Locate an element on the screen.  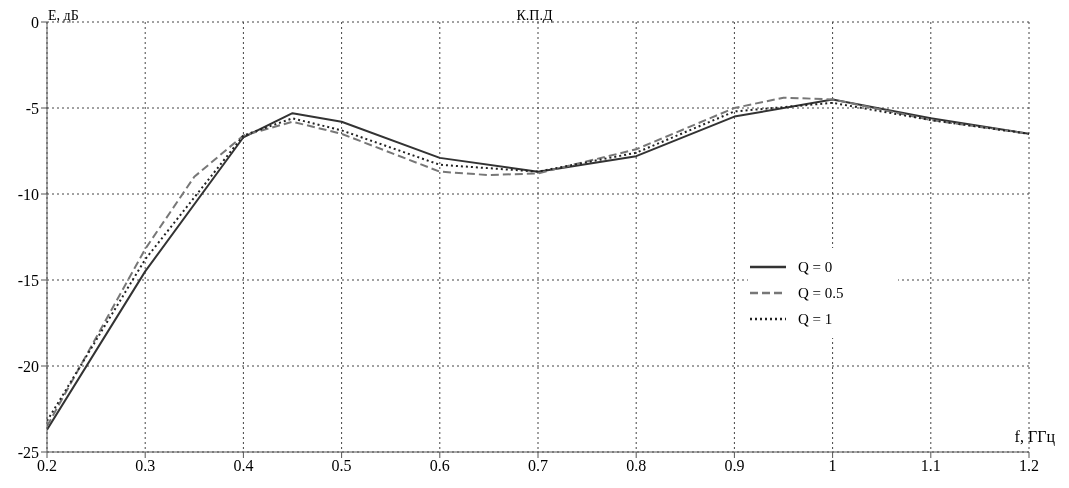
y-axis-title: Е, дБ is located at coordinates (63, 16).